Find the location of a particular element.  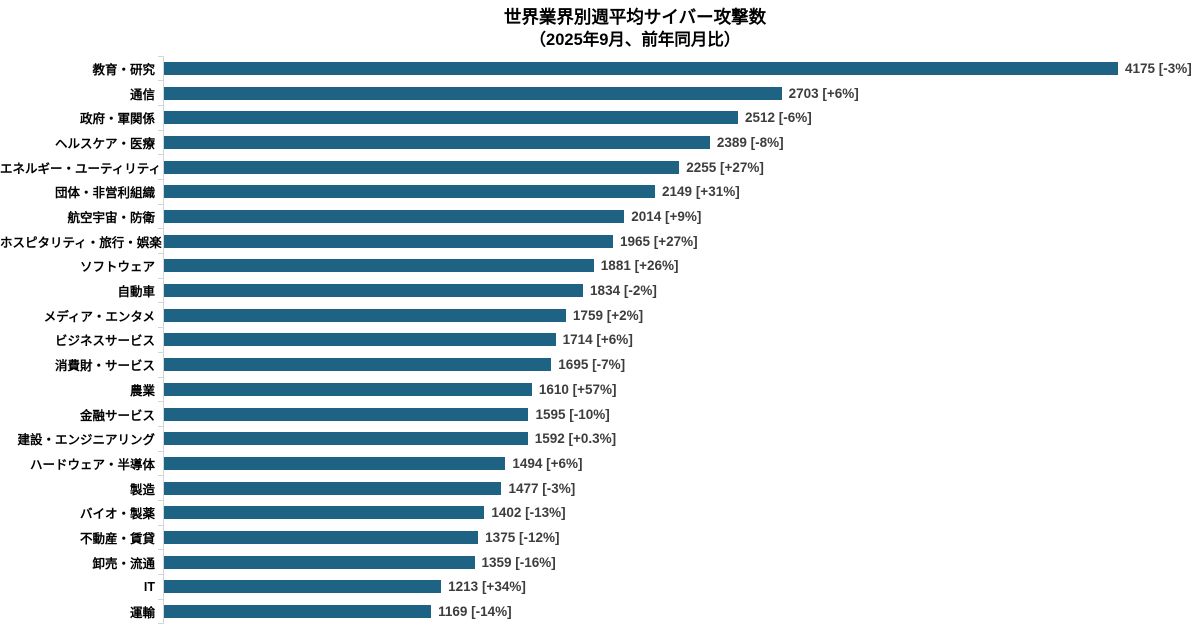

category-label: 不動産・賃貸 is located at coordinates (117, 538).